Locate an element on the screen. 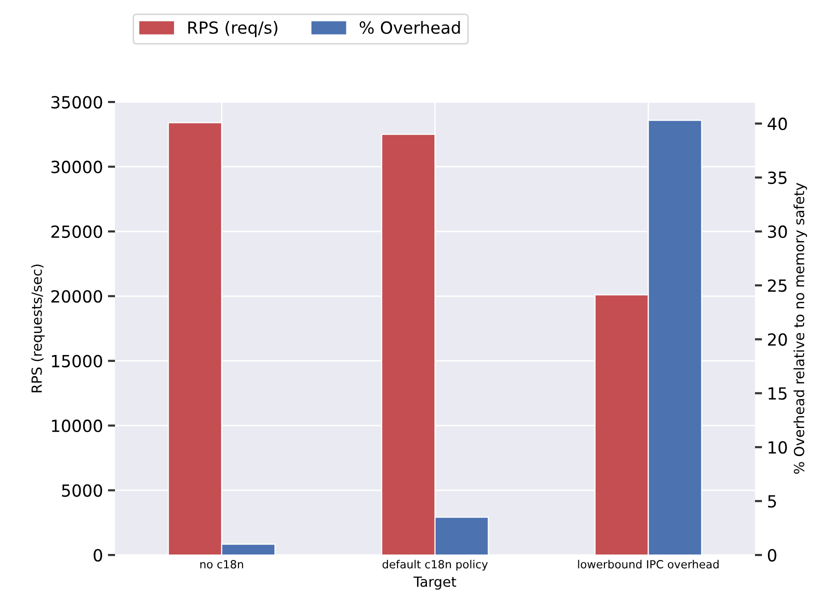 The image size is (821, 611). legend-label: % Overhead is located at coordinates (410, 27).